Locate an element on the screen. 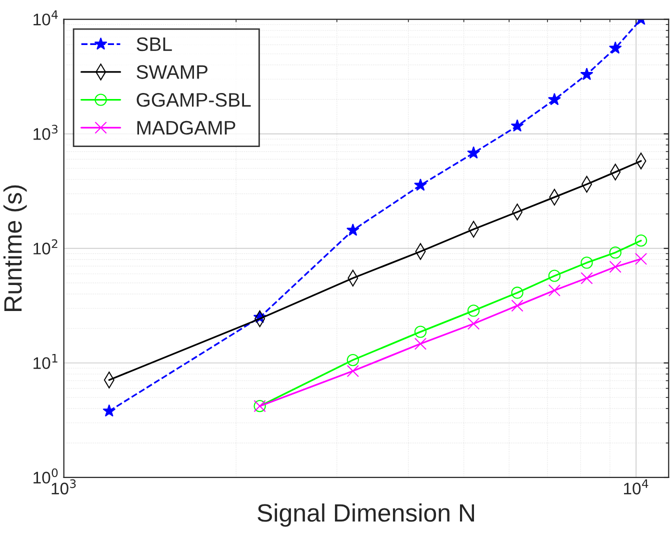 The width and height of the screenshot is (672, 552). y-tick-label: 10$^{4}$ is located at coordinates (46, 18).